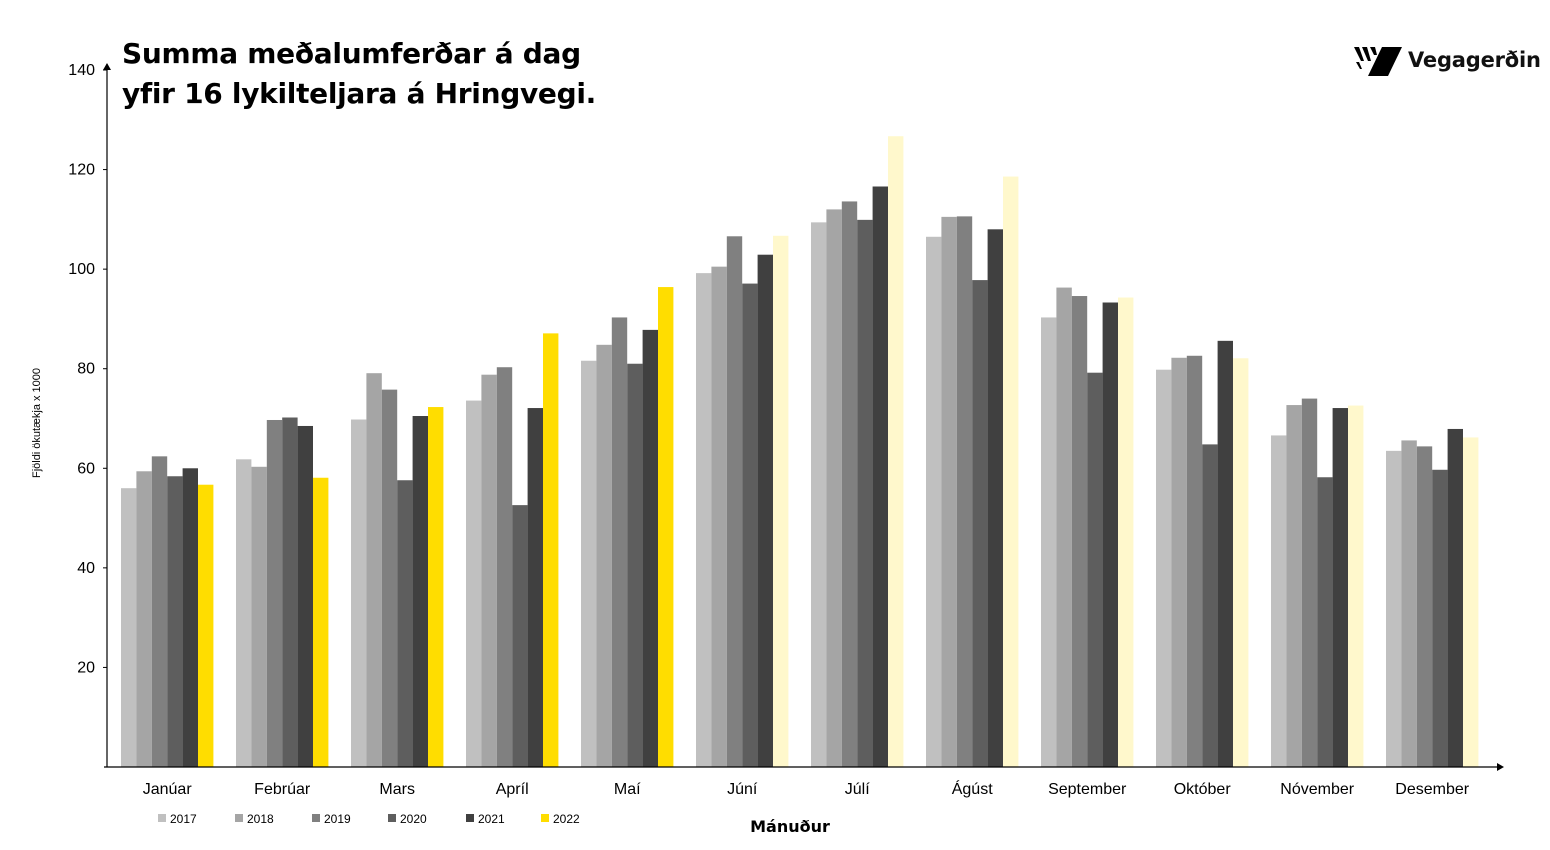  I want to click on legend-label-2017: 2017, so click(183, 819).